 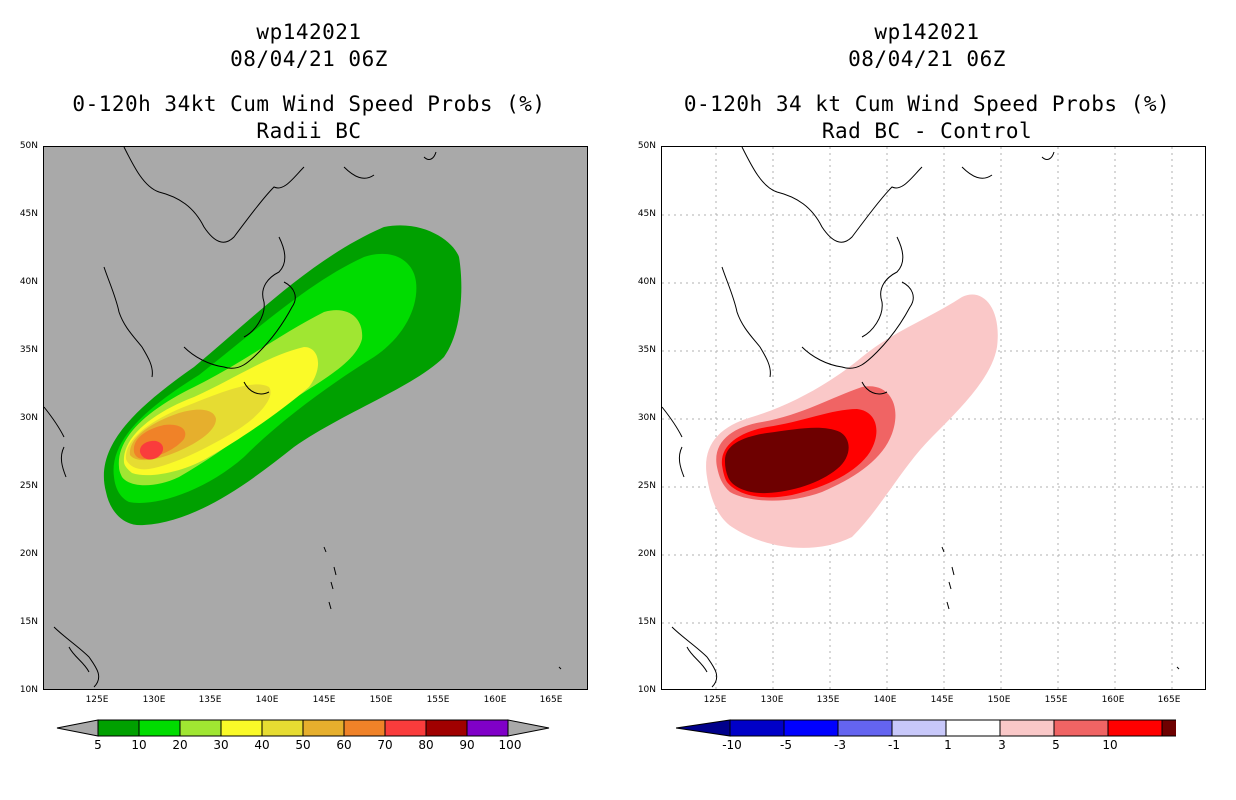 What do you see at coordinates (852, 421) in the screenshot?
I see `difference-contours` at bounding box center [852, 421].